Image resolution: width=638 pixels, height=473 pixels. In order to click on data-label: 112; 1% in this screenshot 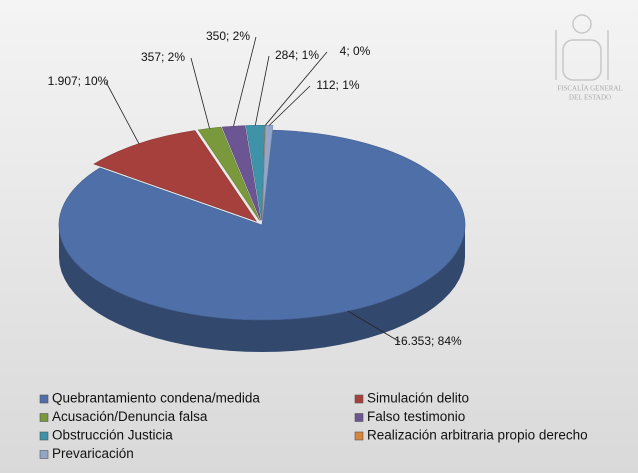, I will do `click(337, 85)`.